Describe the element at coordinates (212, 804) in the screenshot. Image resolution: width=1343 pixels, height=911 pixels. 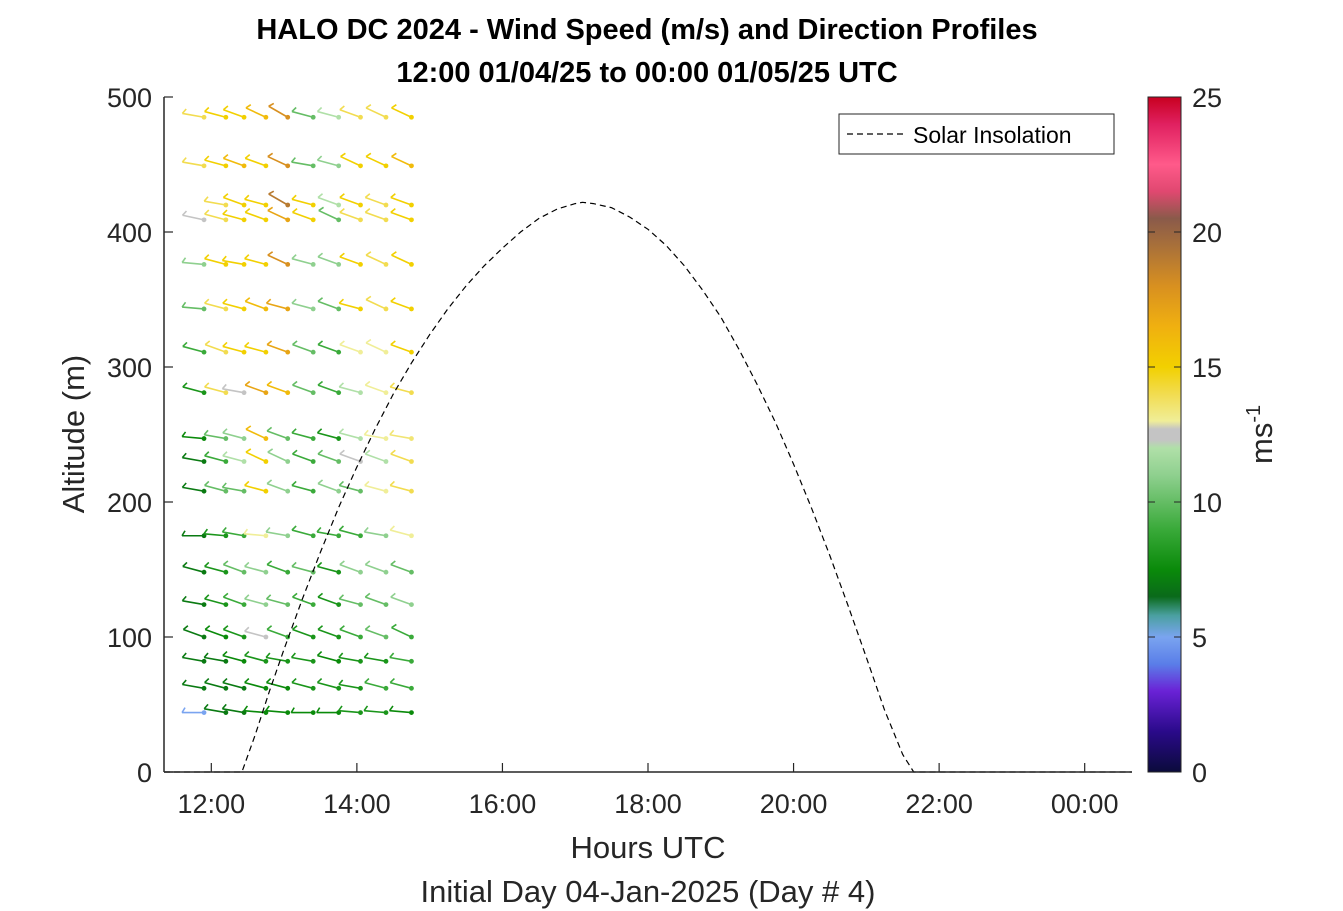
I see `x-tick-label: 12:00` at that location.